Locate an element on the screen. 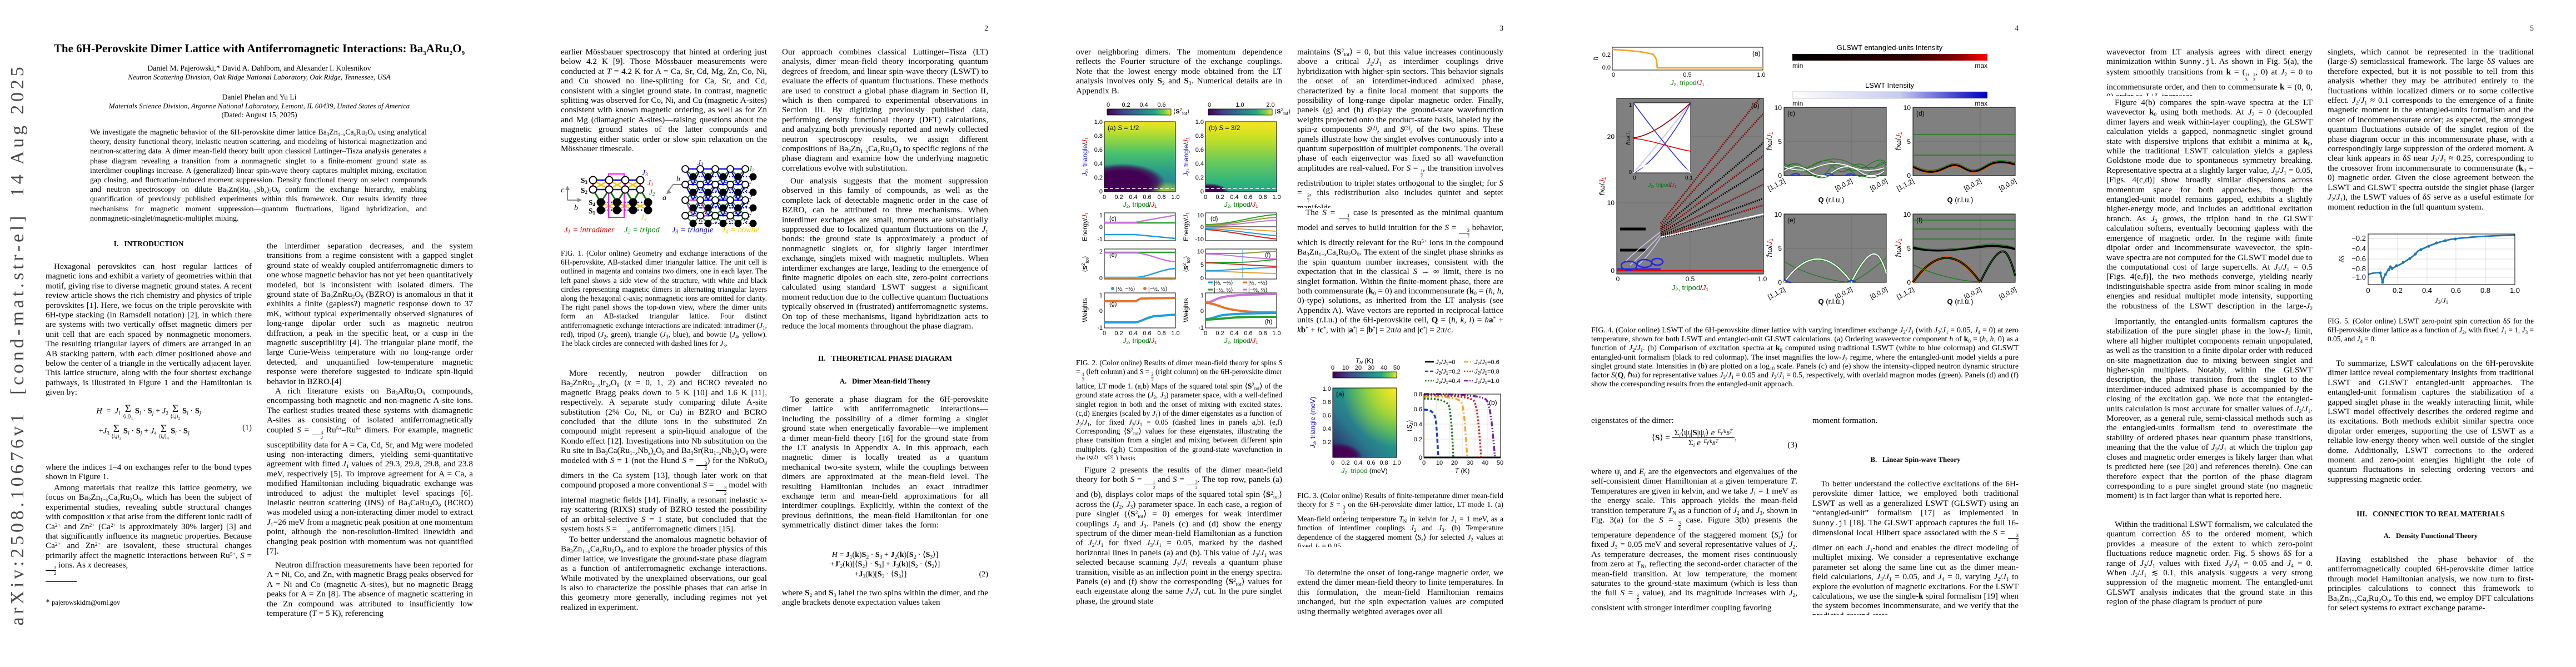  svg-text: |½, −½⟩ is located at coordinates (1125, 289).